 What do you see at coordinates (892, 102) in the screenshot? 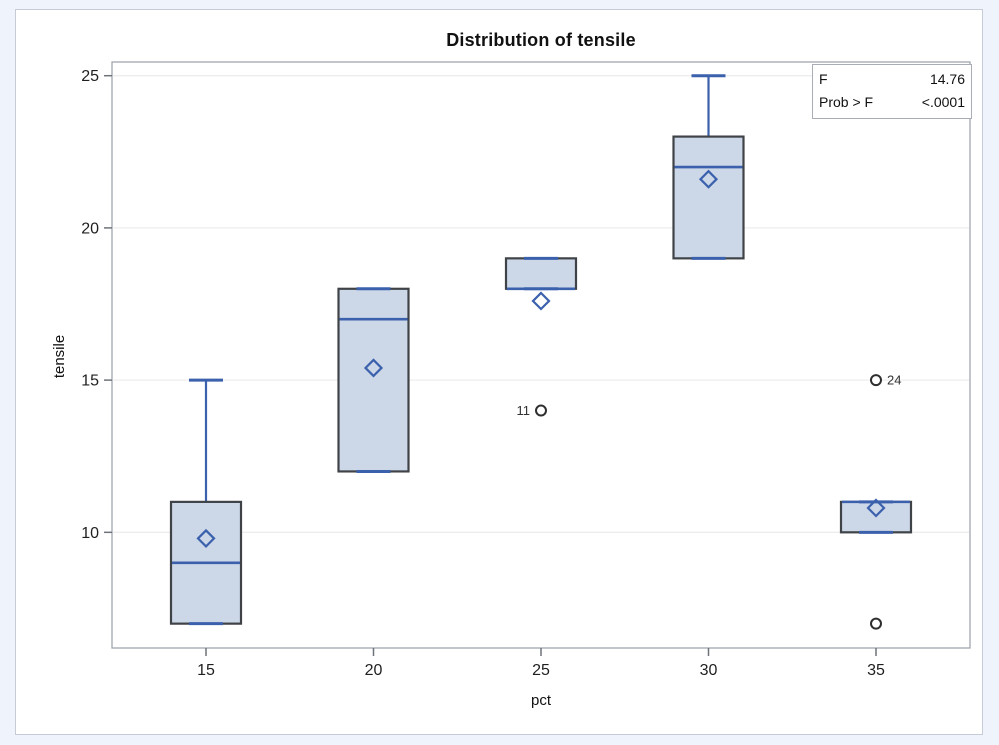
I see `stat-row-prob: Prob > F <.0001` at bounding box center [892, 102].